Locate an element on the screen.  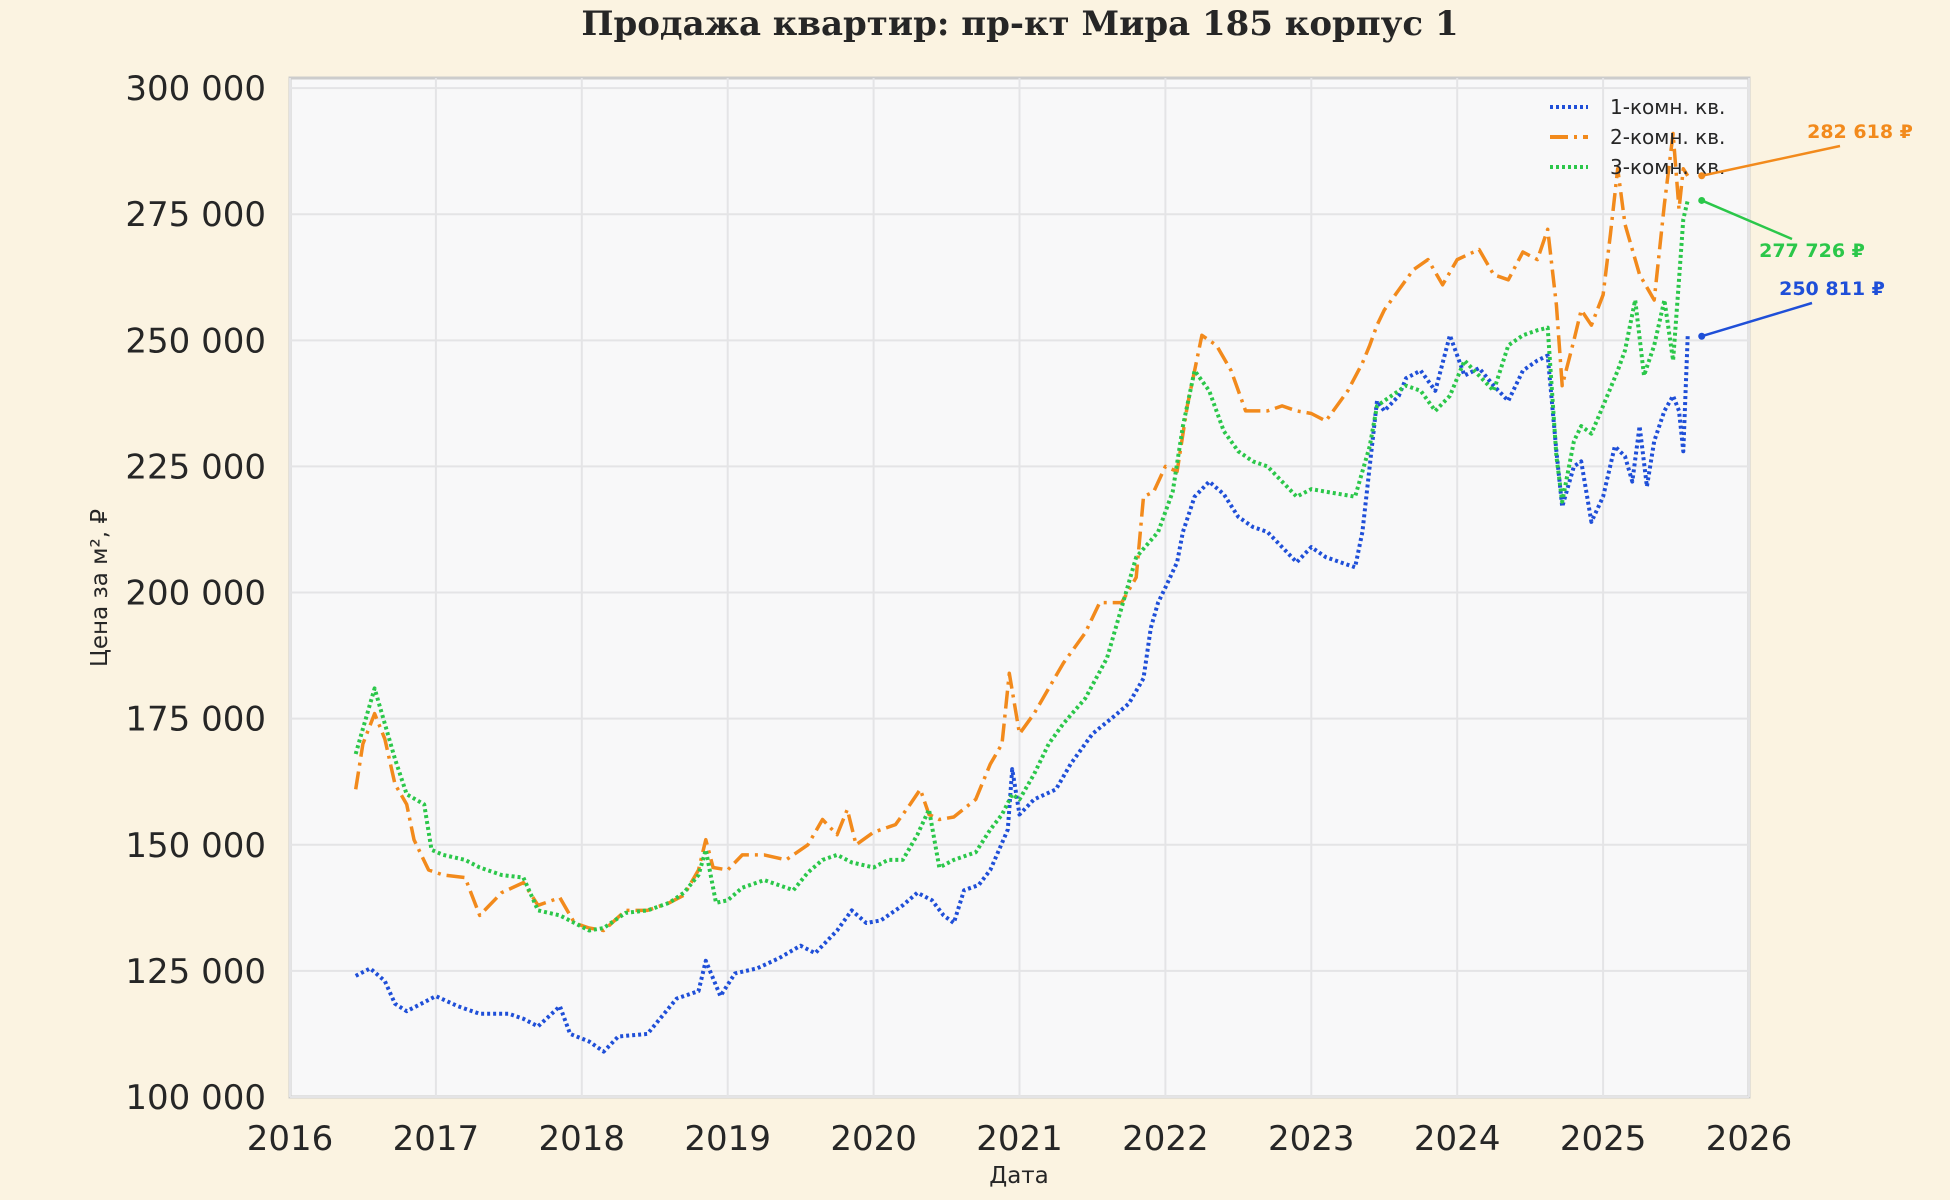
x-tick-label: 2016 is located at coordinates (290, 1139).